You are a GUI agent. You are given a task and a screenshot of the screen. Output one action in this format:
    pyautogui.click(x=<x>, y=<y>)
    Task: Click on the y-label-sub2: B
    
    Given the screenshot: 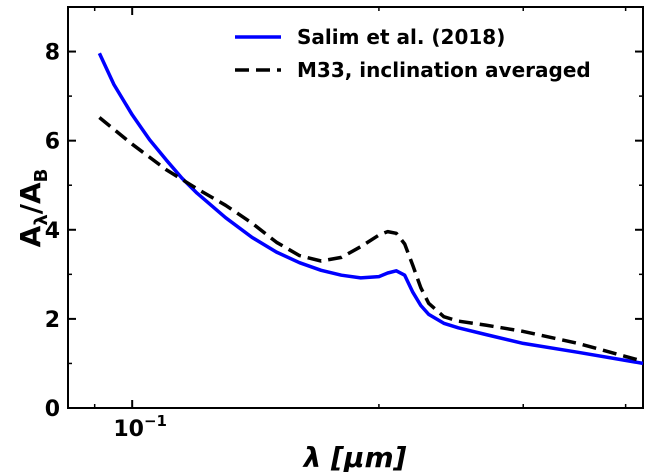 What is the action you would take?
    pyautogui.click(x=41, y=176)
    